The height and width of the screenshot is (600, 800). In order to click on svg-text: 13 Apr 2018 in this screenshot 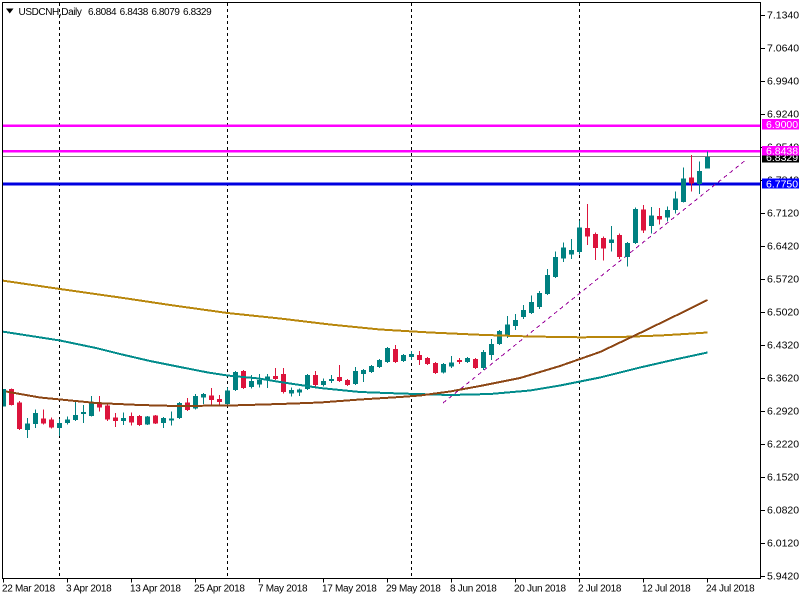, I will do `click(155, 589)`.